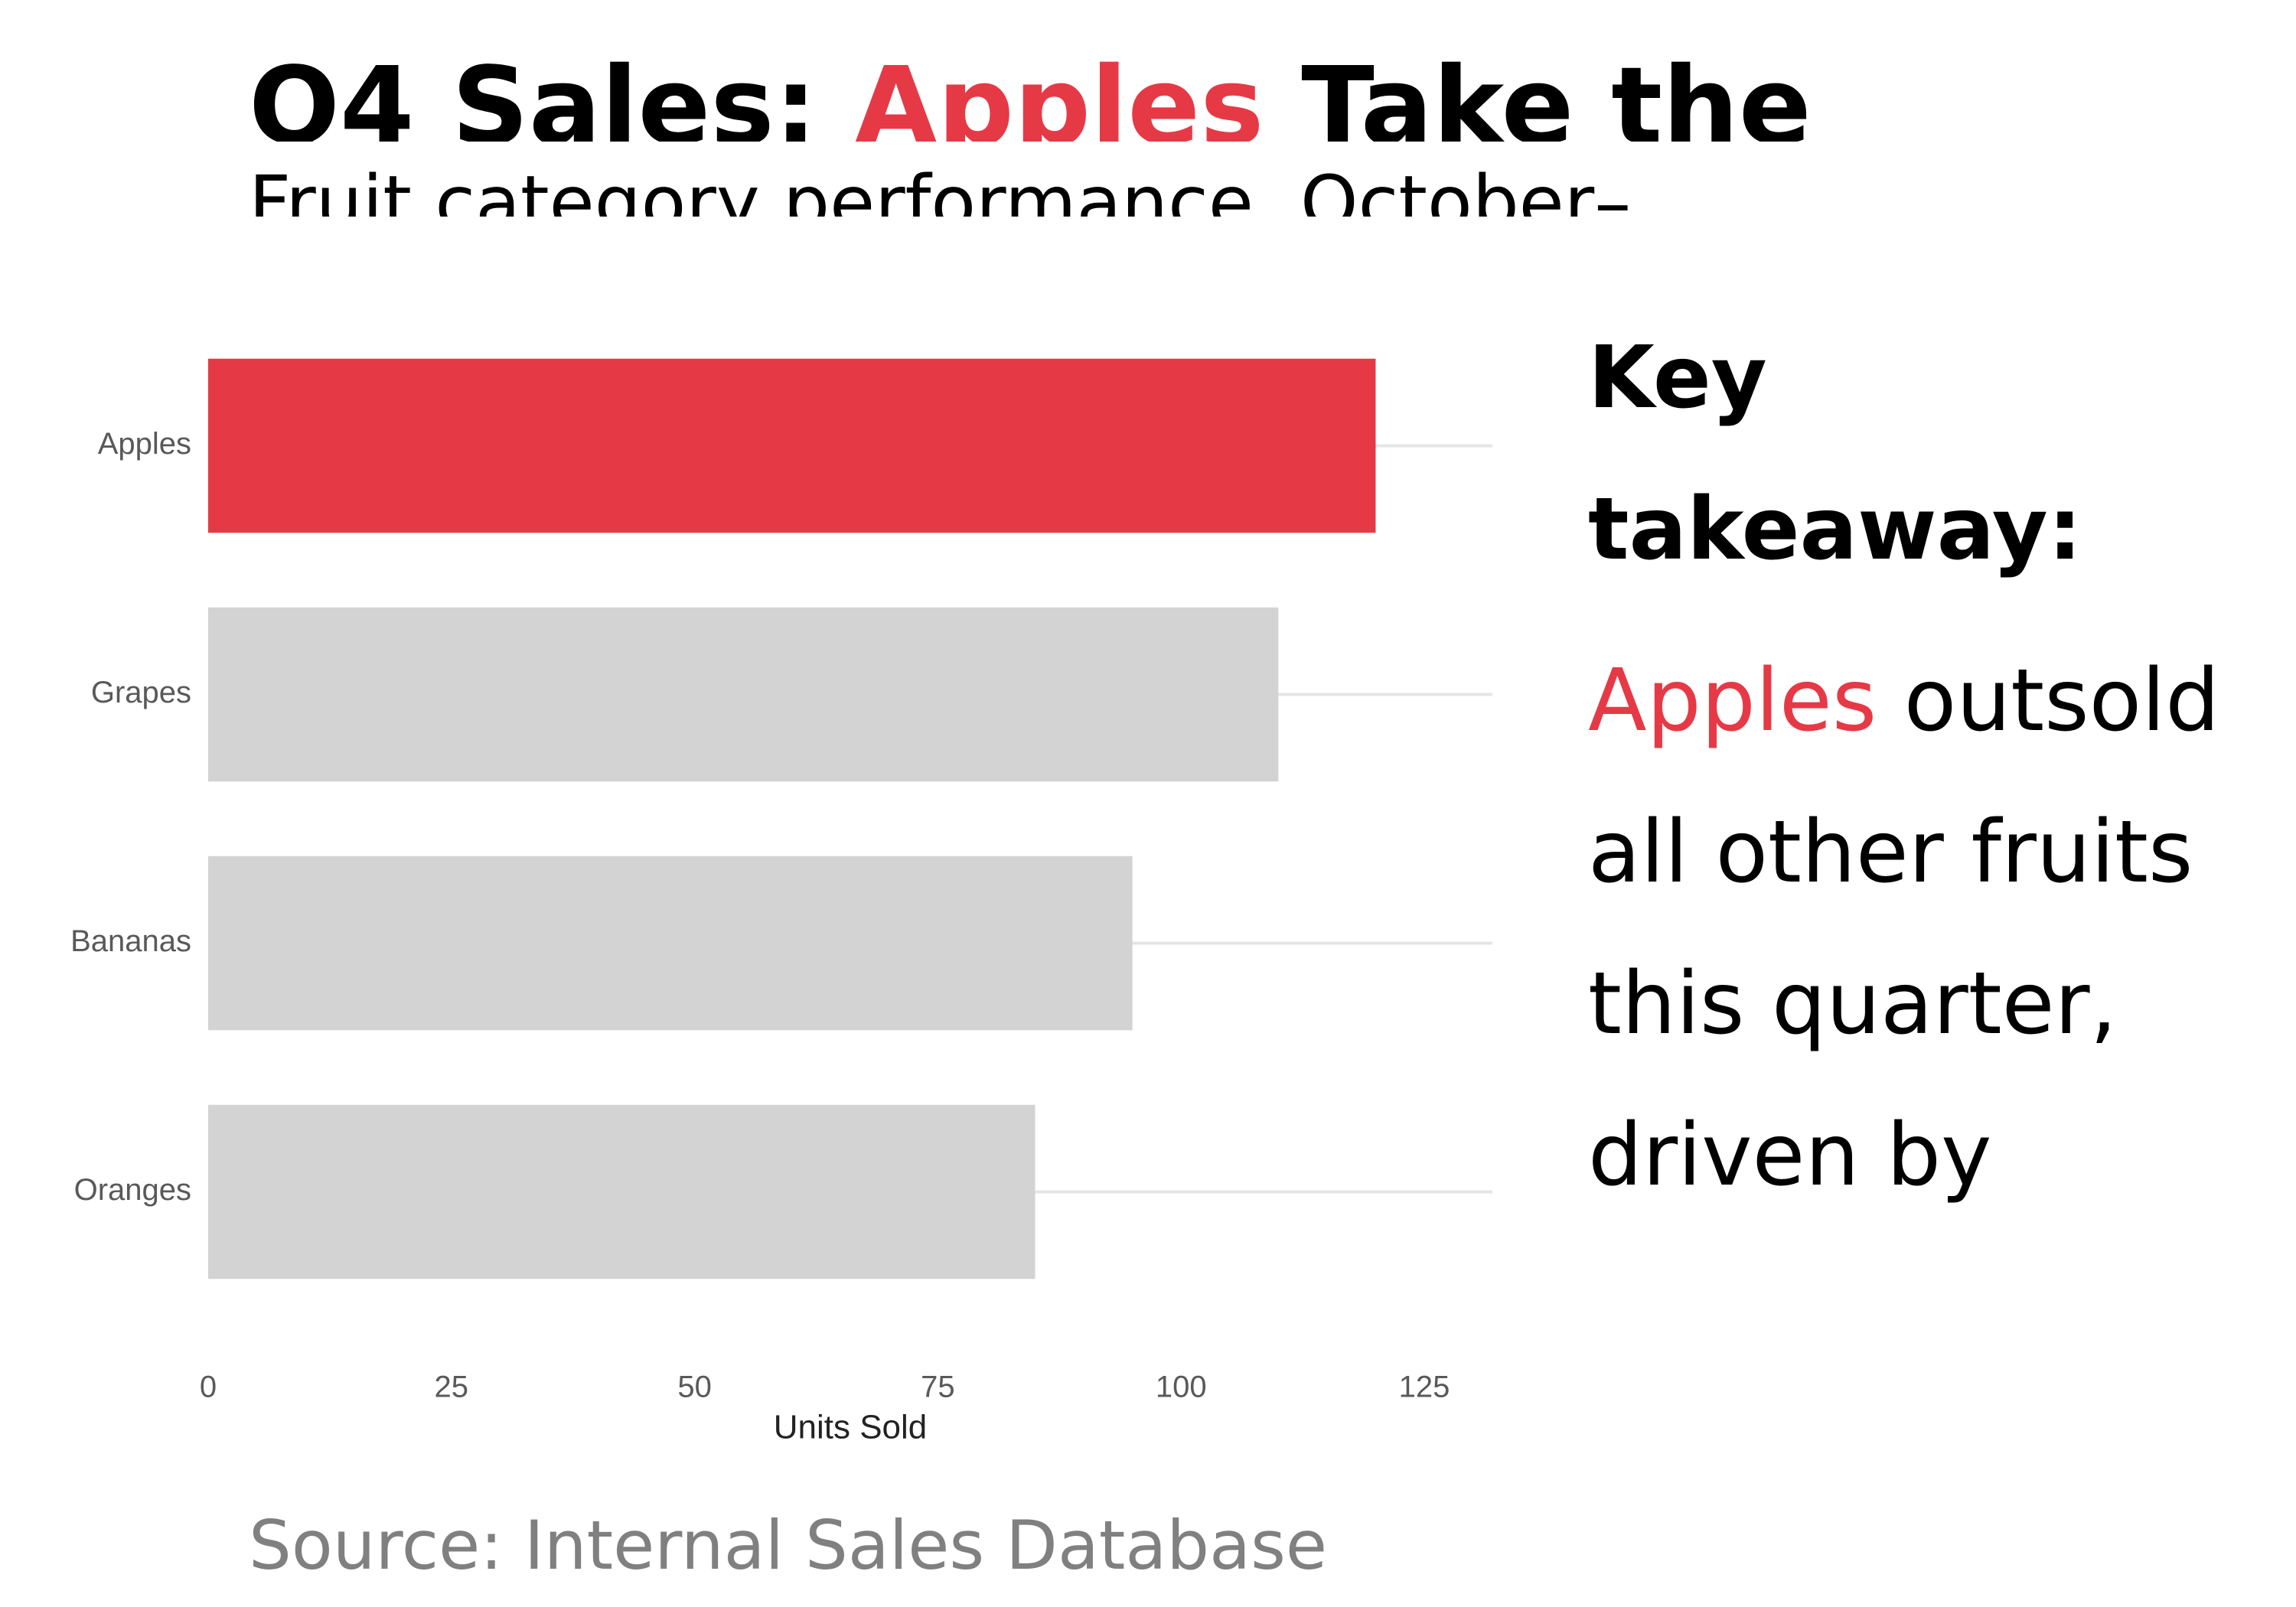 Image resolution: width=2296 pixels, height=1607 pixels. What do you see at coordinates (1835, 454) in the screenshot?
I see `takeaway-heading: Key takeaway:` at bounding box center [1835, 454].